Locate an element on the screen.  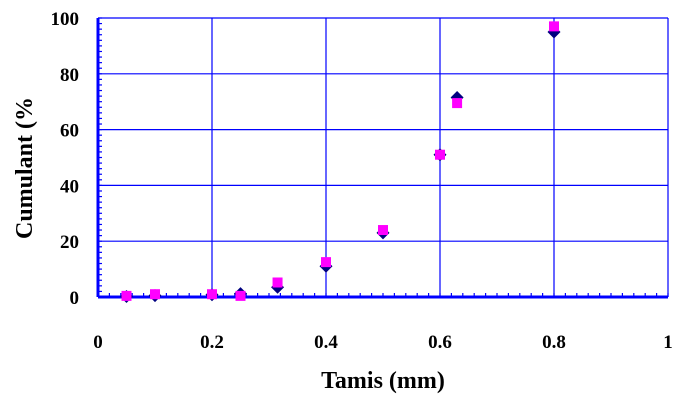
x-tick-label: 0.8 is located at coordinates (554, 342).